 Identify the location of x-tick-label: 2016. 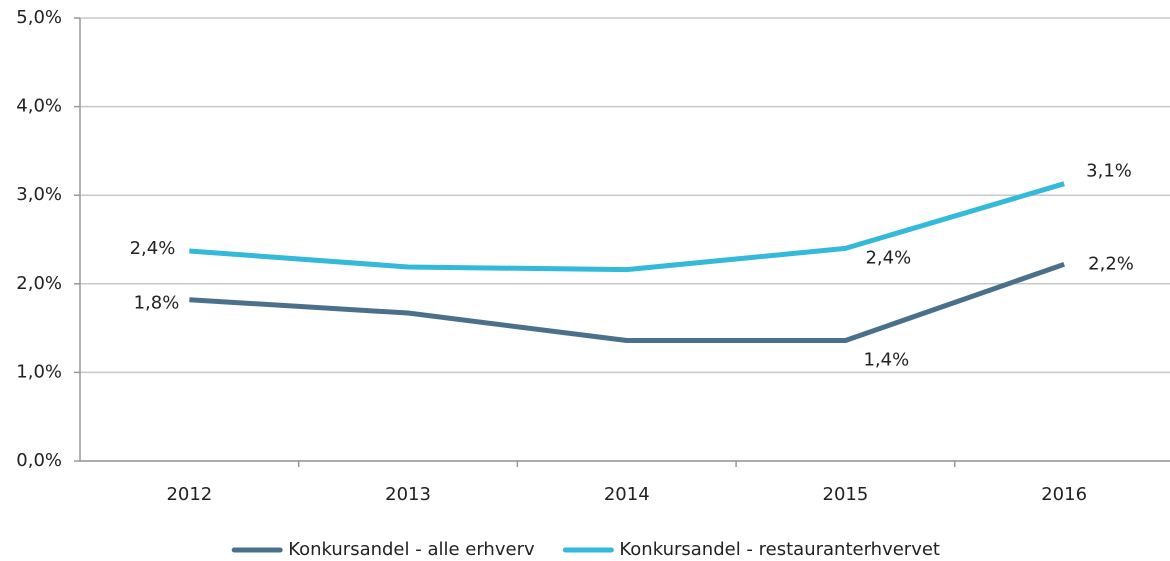
(1064, 494).